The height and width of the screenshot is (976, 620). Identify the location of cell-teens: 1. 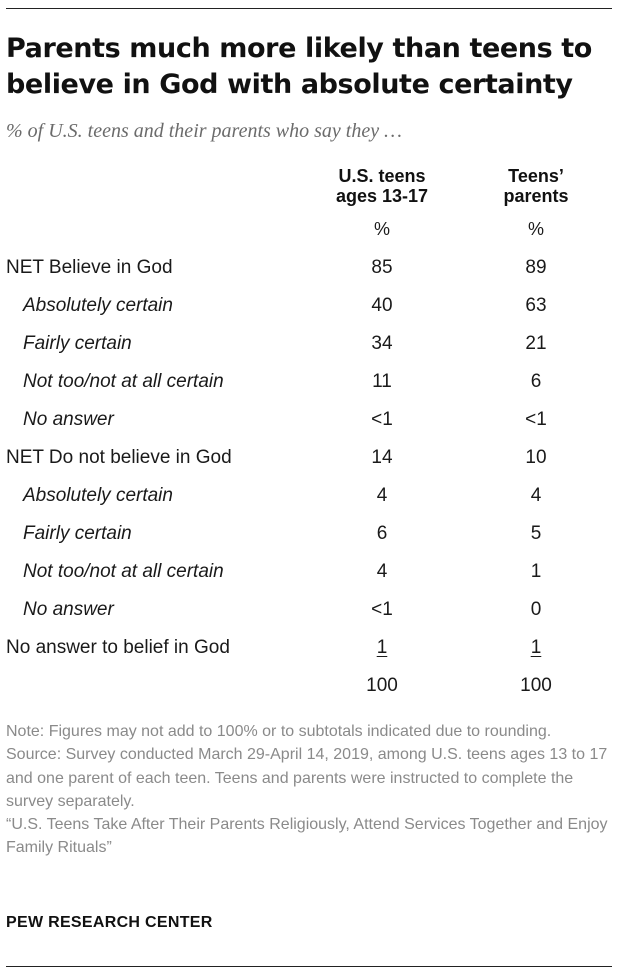
(382, 647).